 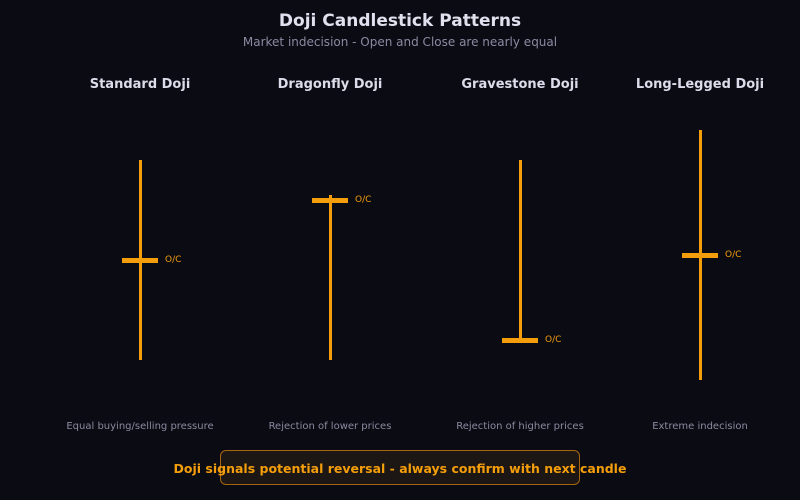 I want to click on pattern-description: Rejection of higher prices, so click(x=520, y=426).